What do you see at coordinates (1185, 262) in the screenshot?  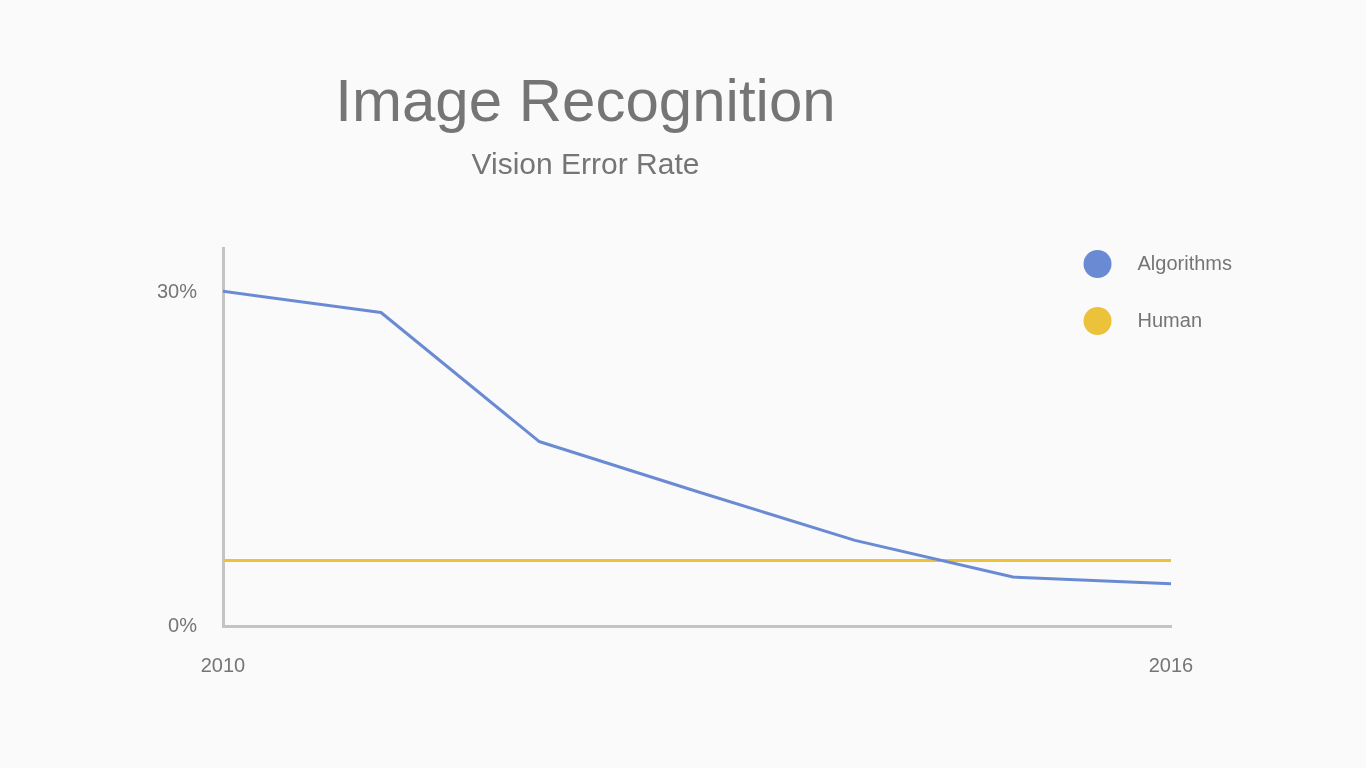 I see `legend-label: Algorithms` at bounding box center [1185, 262].